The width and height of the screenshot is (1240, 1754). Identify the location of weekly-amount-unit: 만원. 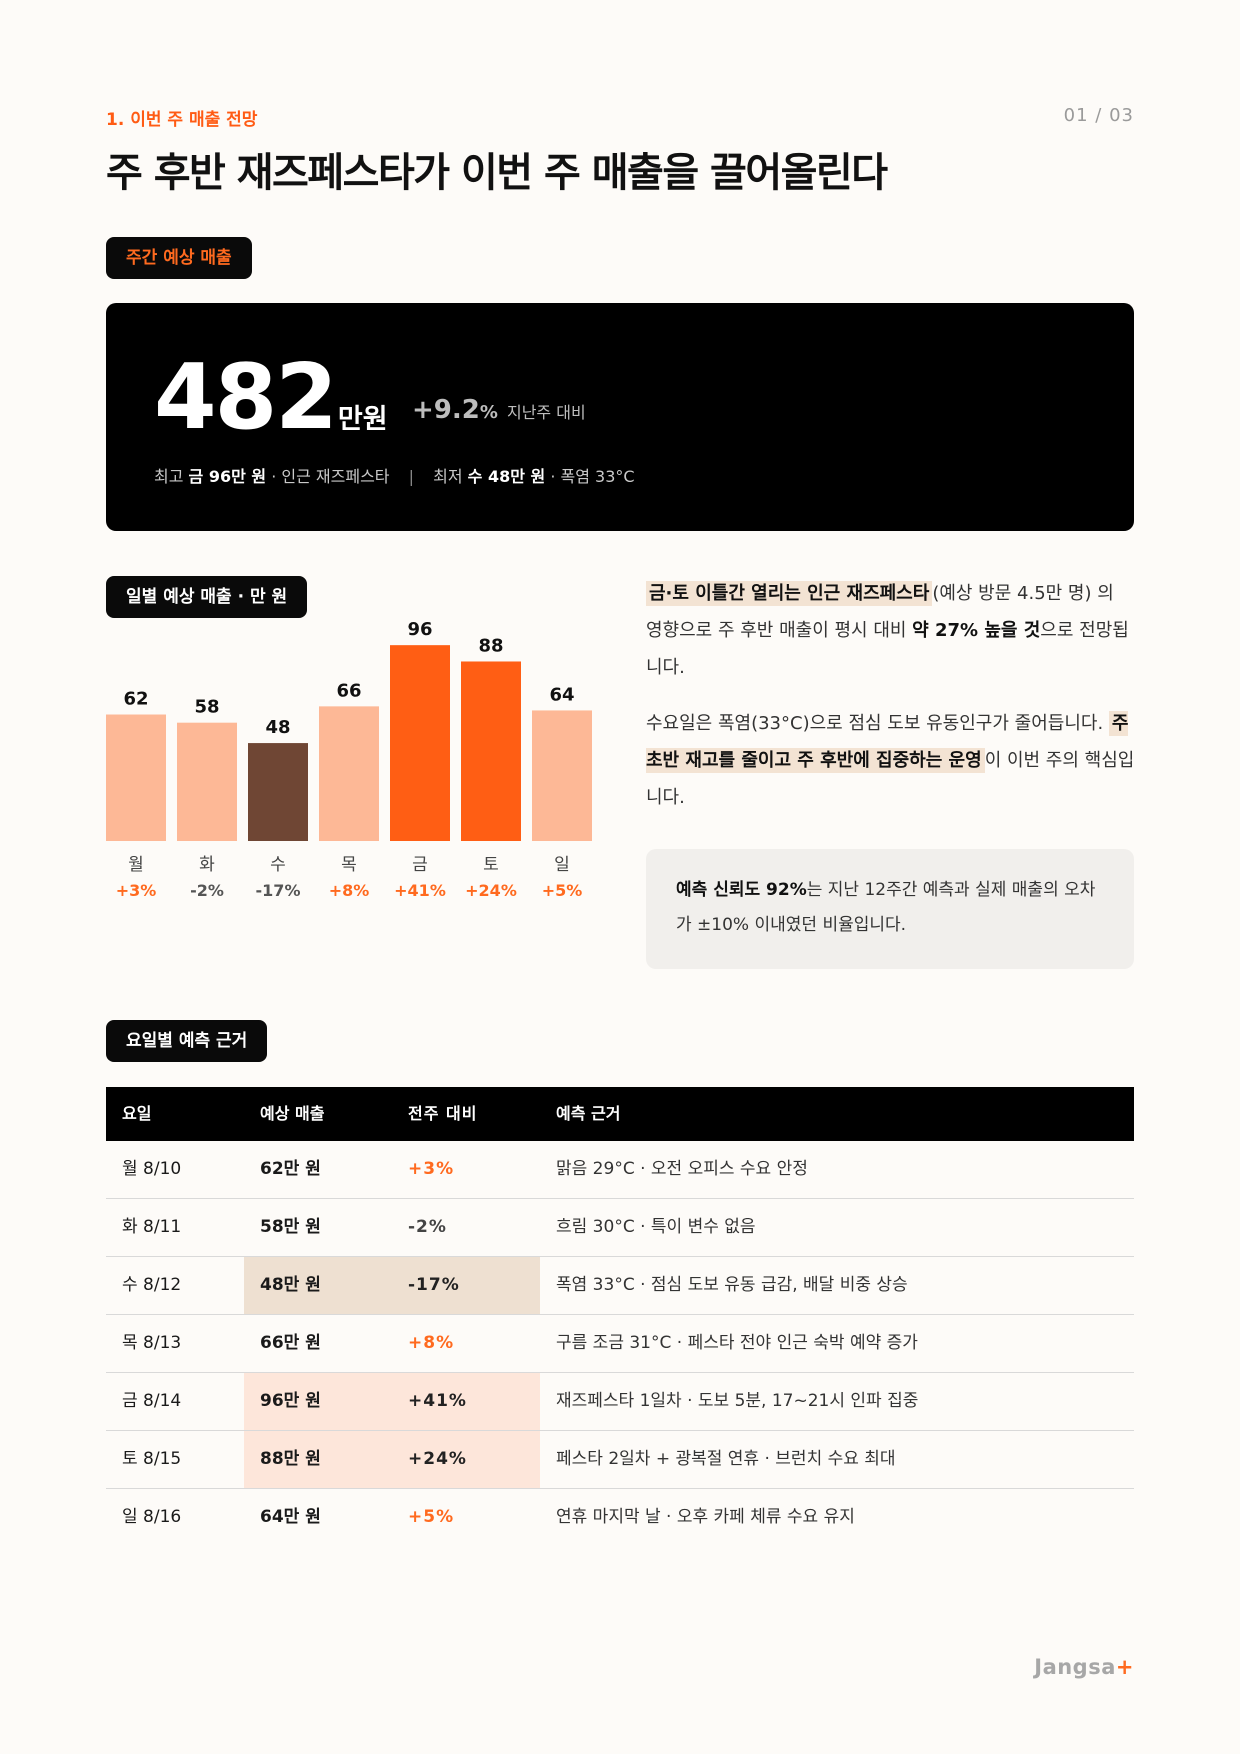
(362, 419).